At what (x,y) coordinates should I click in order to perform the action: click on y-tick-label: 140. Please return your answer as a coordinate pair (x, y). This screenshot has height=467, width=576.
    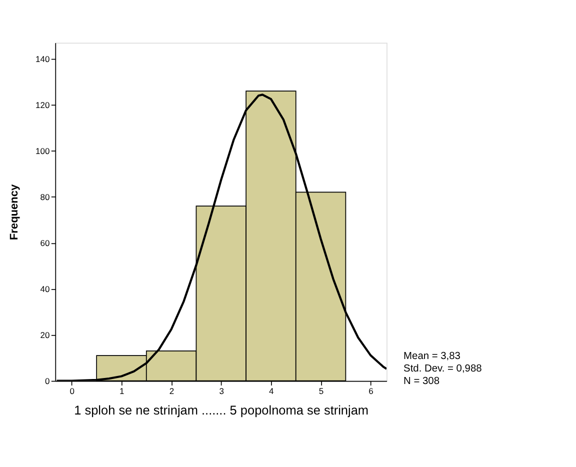
    Looking at the image, I should click on (43, 59).